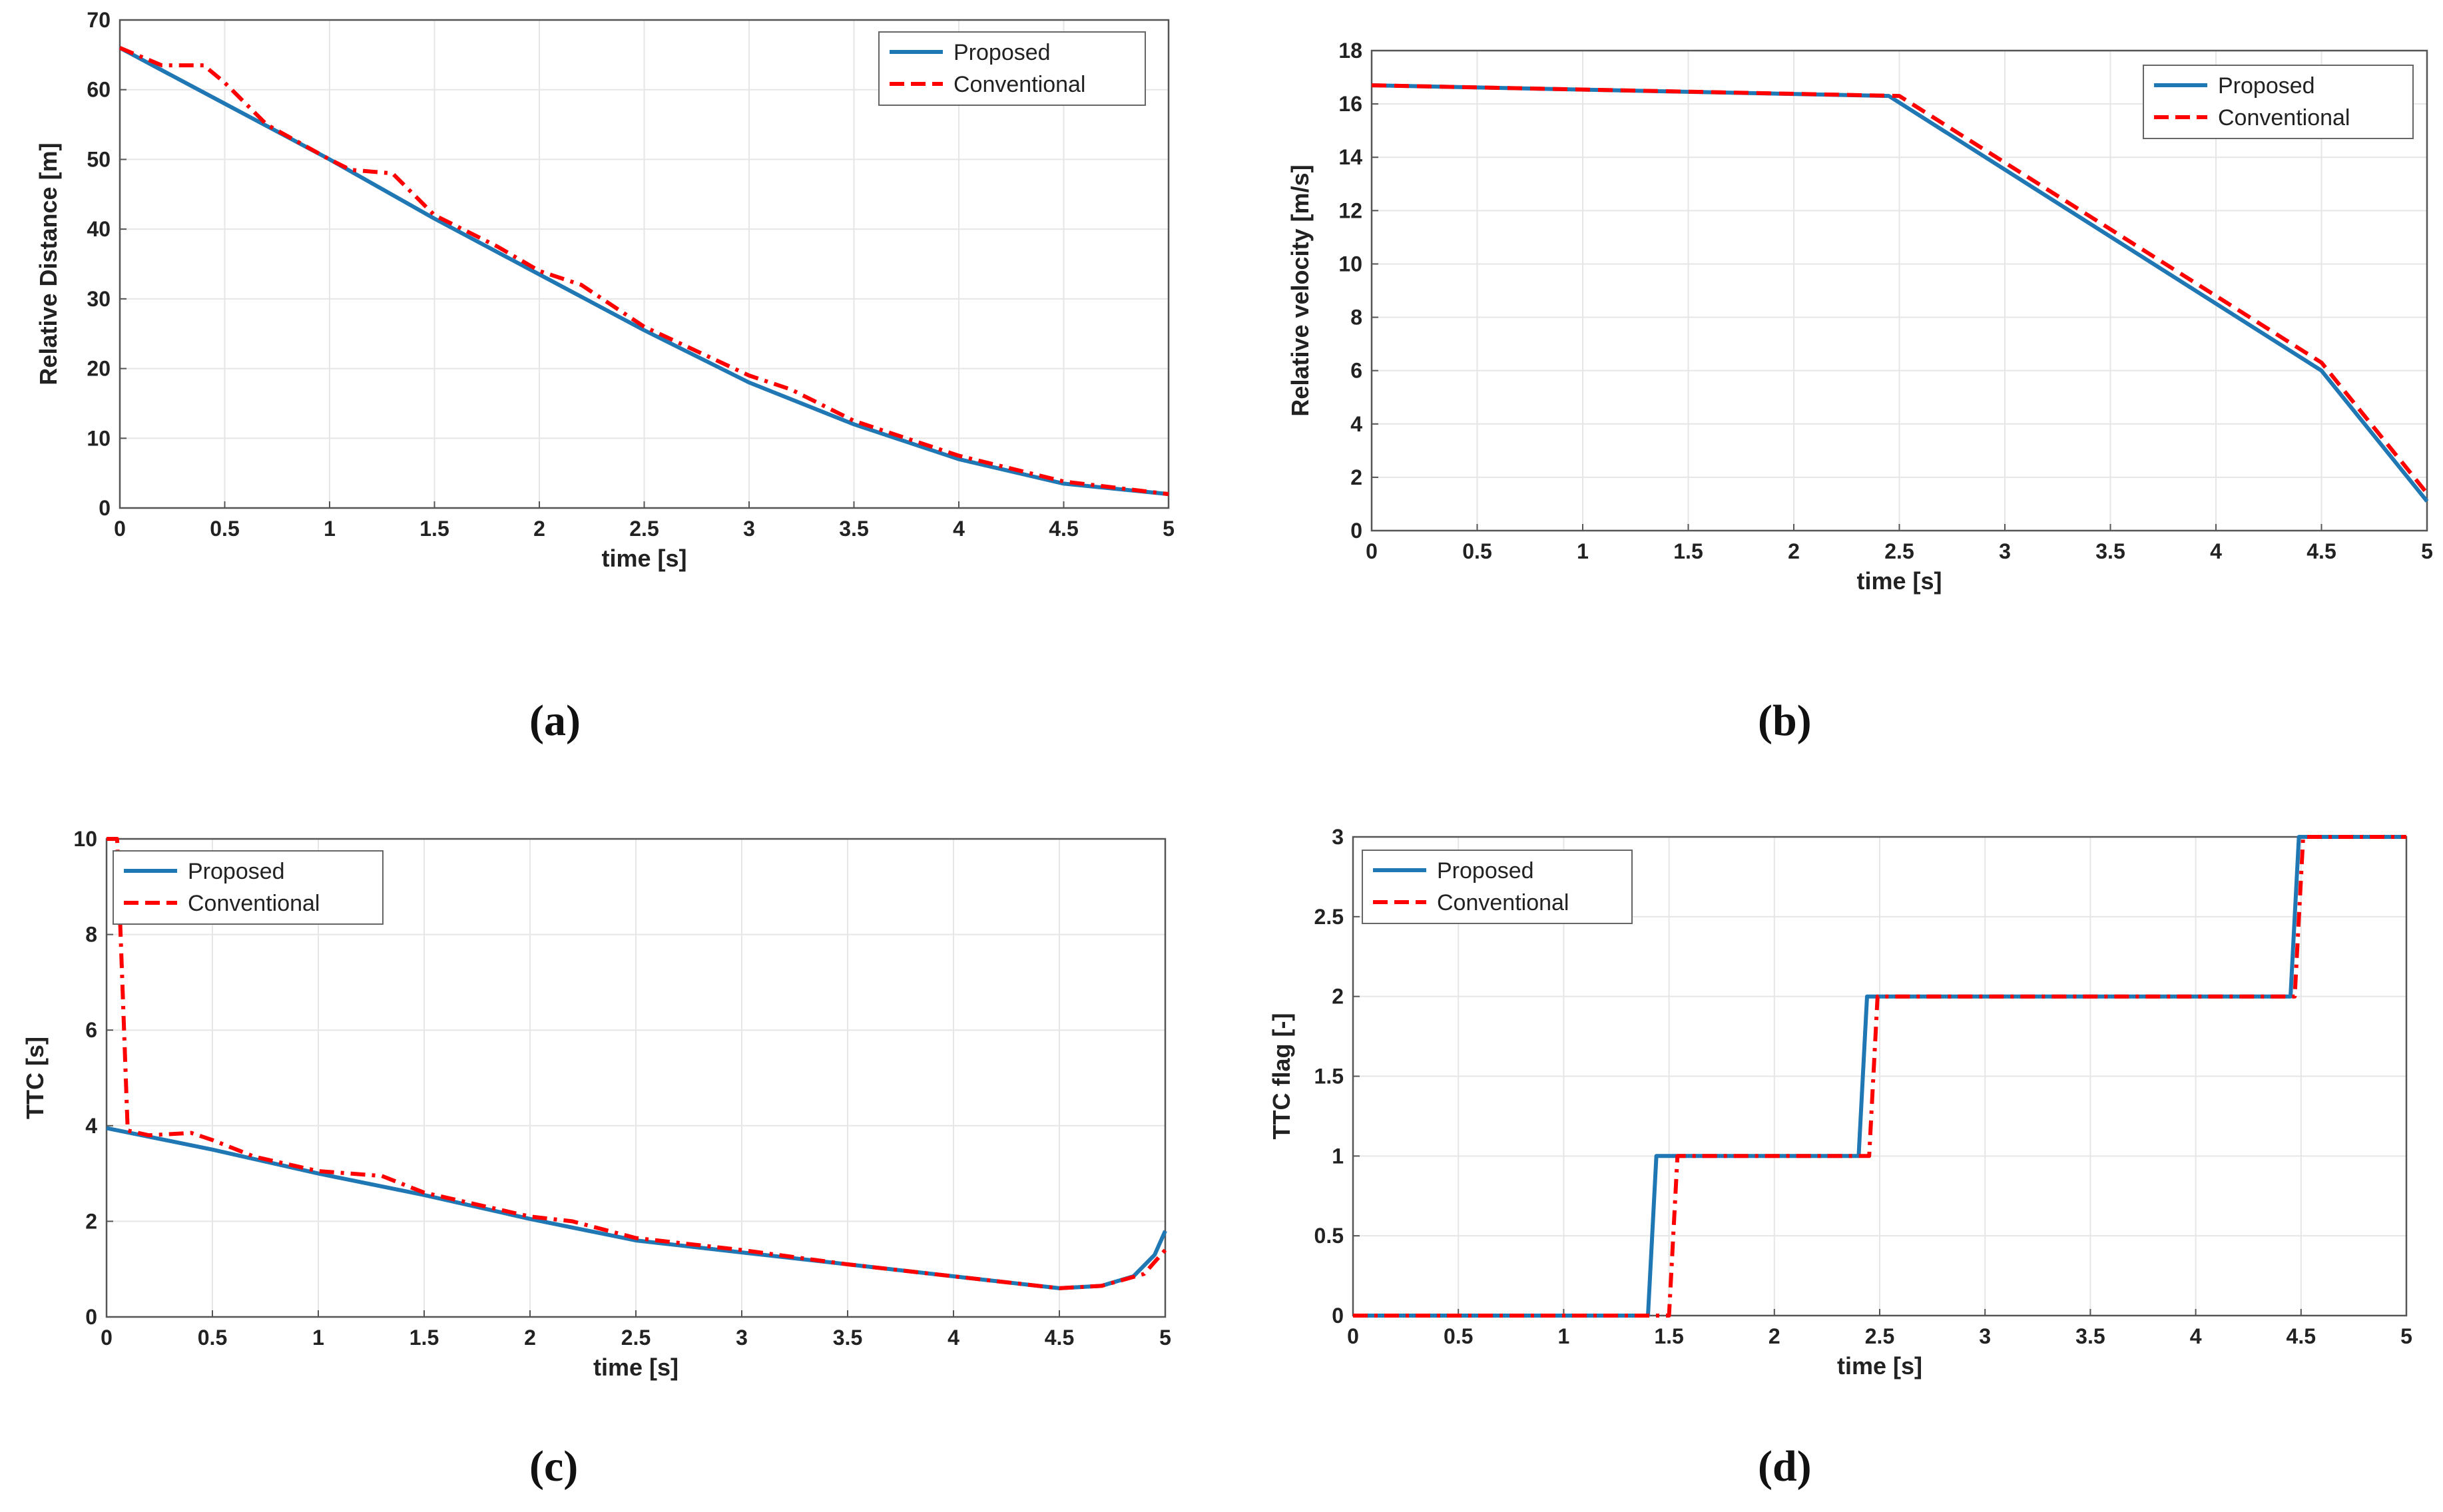 The height and width of the screenshot is (1512, 2443). What do you see at coordinates (1329, 1236) in the screenshot?
I see `y-tick-label: 0.5` at bounding box center [1329, 1236].